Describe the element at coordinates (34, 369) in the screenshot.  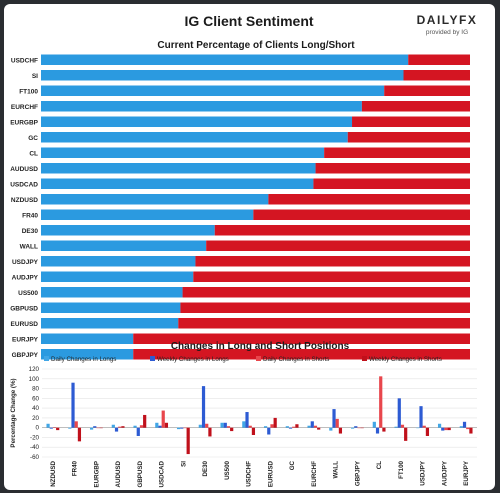
I see `y-tick-label: 120` at that location.